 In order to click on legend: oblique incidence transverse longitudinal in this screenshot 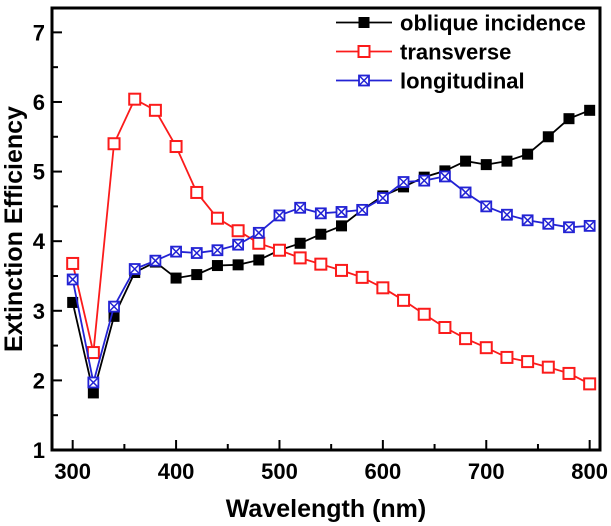, I will do `click(461, 52)`.